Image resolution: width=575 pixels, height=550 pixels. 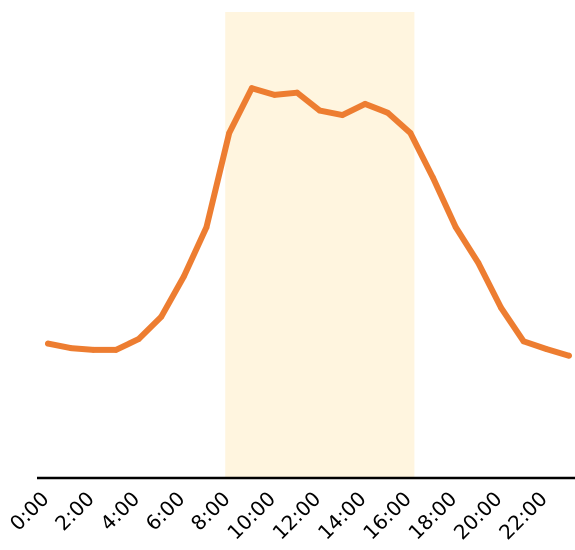 What do you see at coordinates (119, 511) in the screenshot?
I see `x-tick-label: 4:00` at bounding box center [119, 511].